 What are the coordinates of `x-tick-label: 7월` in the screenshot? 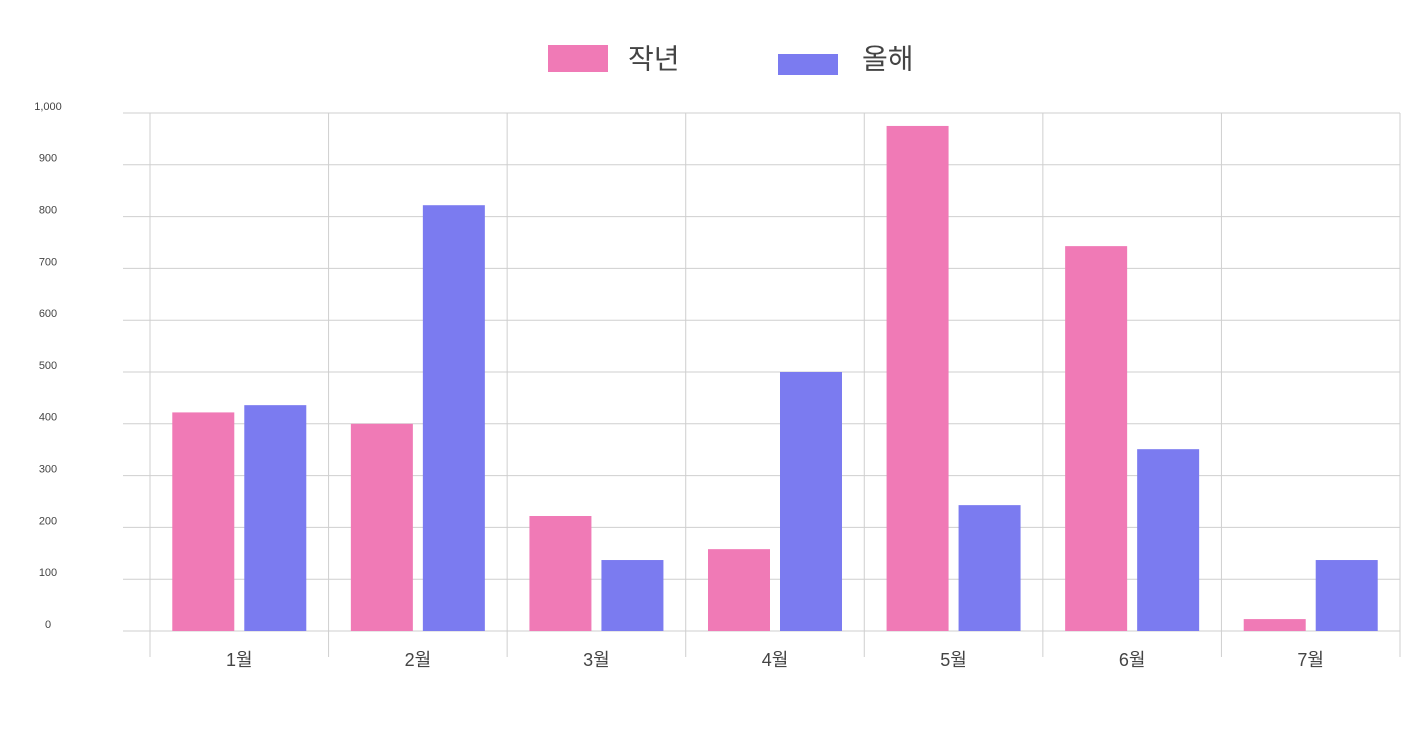 It's located at (1310, 660).